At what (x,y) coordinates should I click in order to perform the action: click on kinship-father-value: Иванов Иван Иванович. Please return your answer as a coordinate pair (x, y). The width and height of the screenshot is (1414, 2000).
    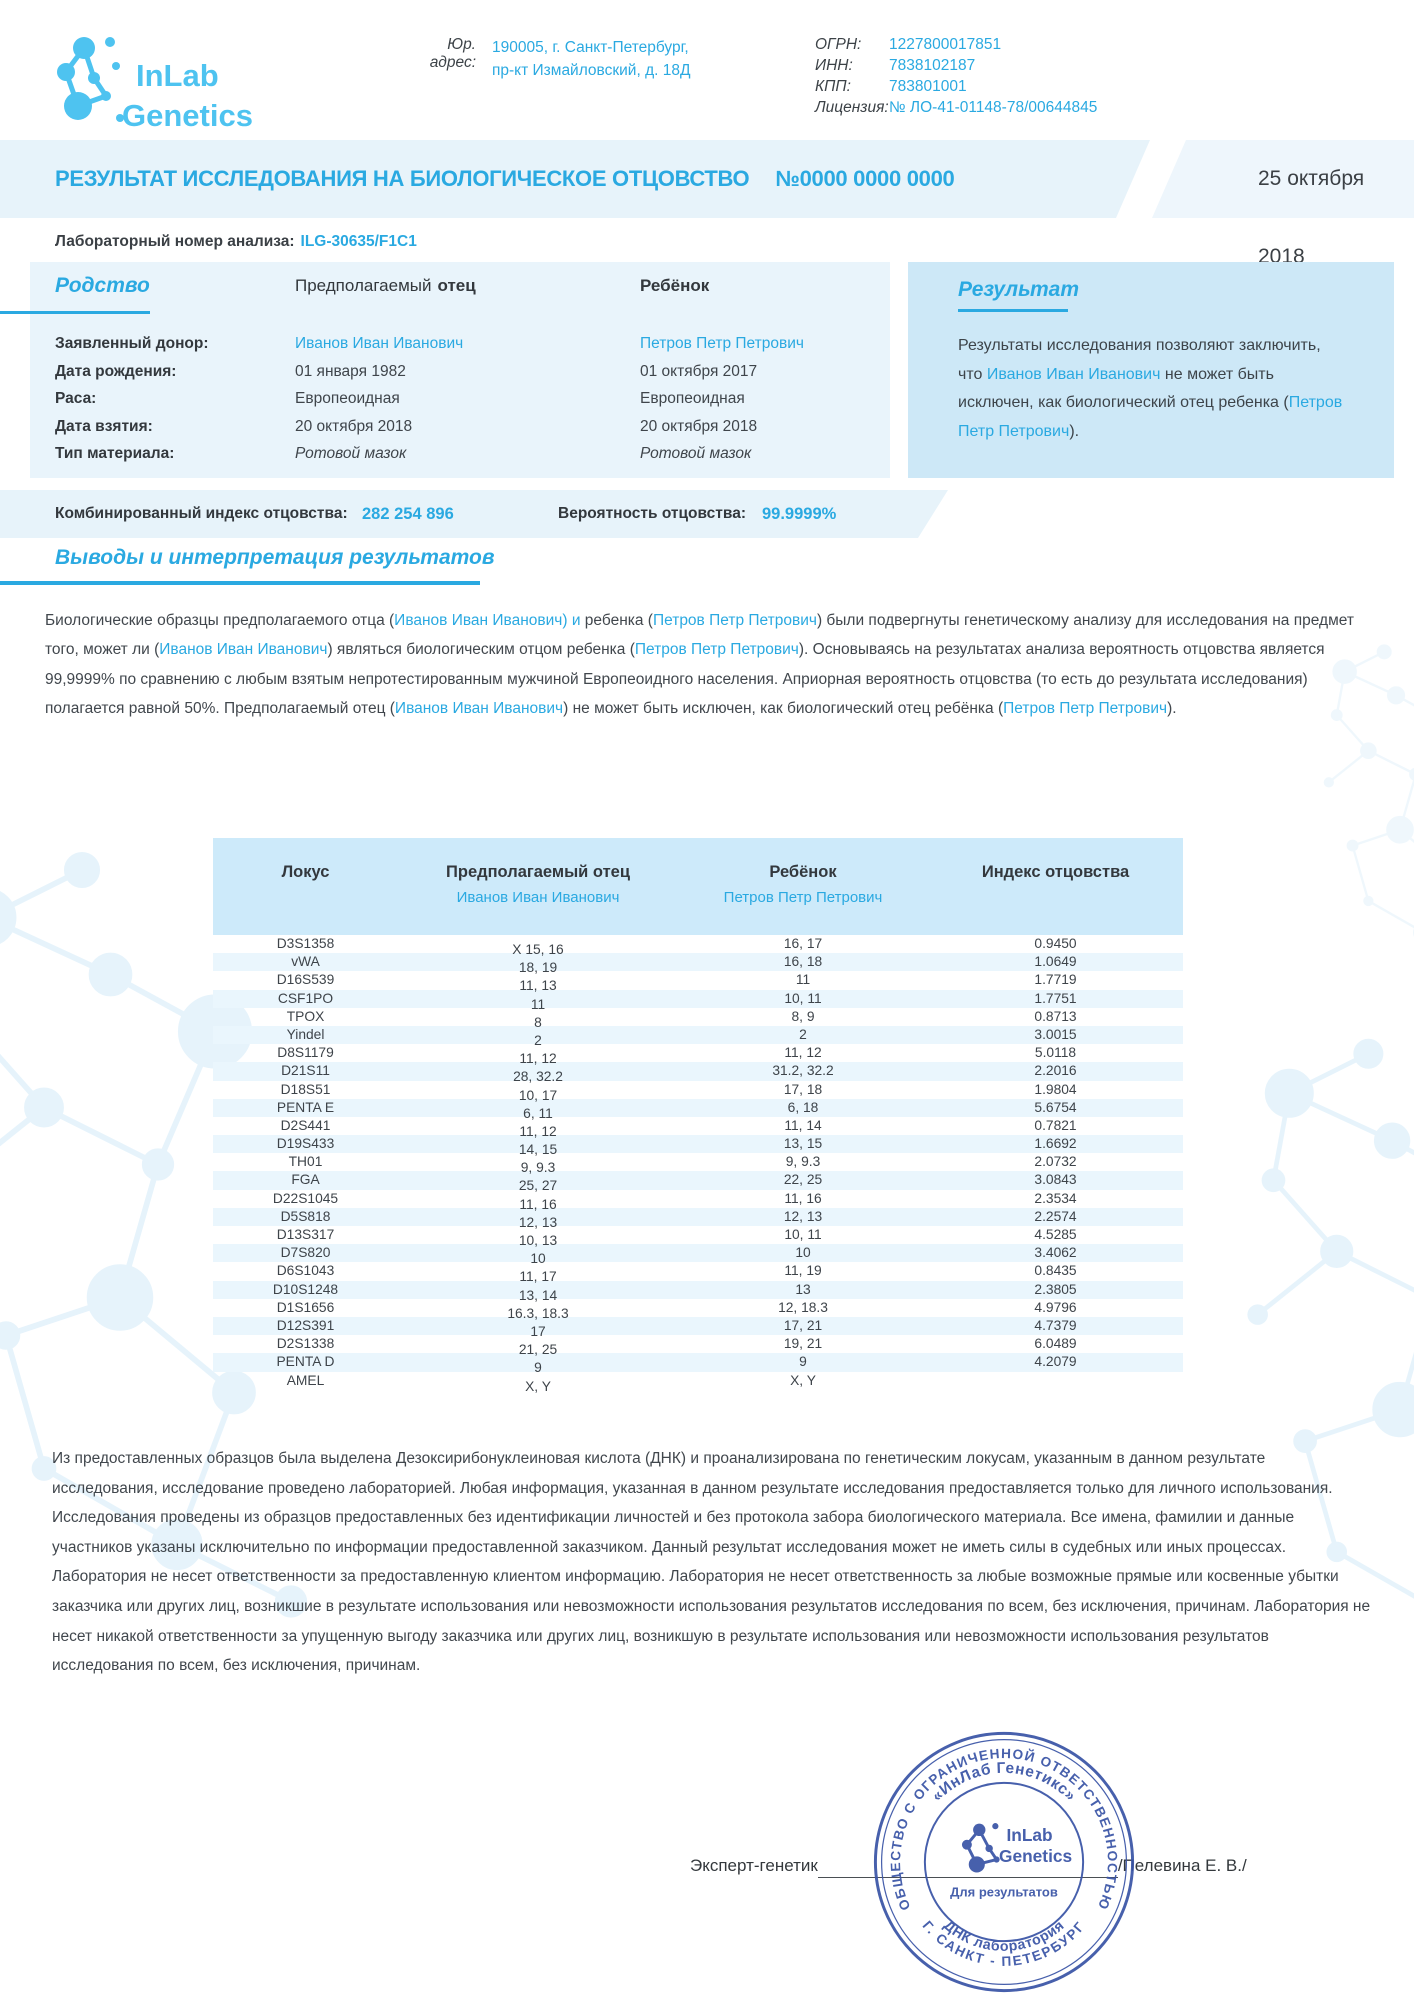
    Looking at the image, I should click on (379, 343).